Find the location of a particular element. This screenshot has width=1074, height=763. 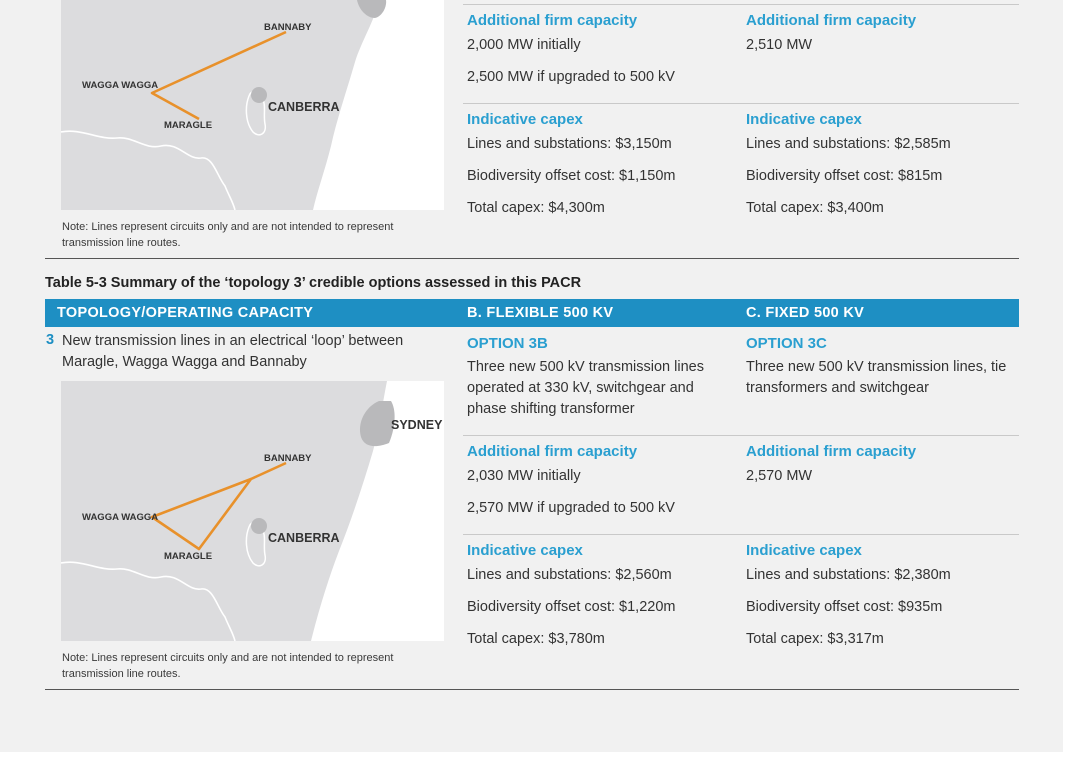

bannaby-spur is located at coordinates (268, 471).